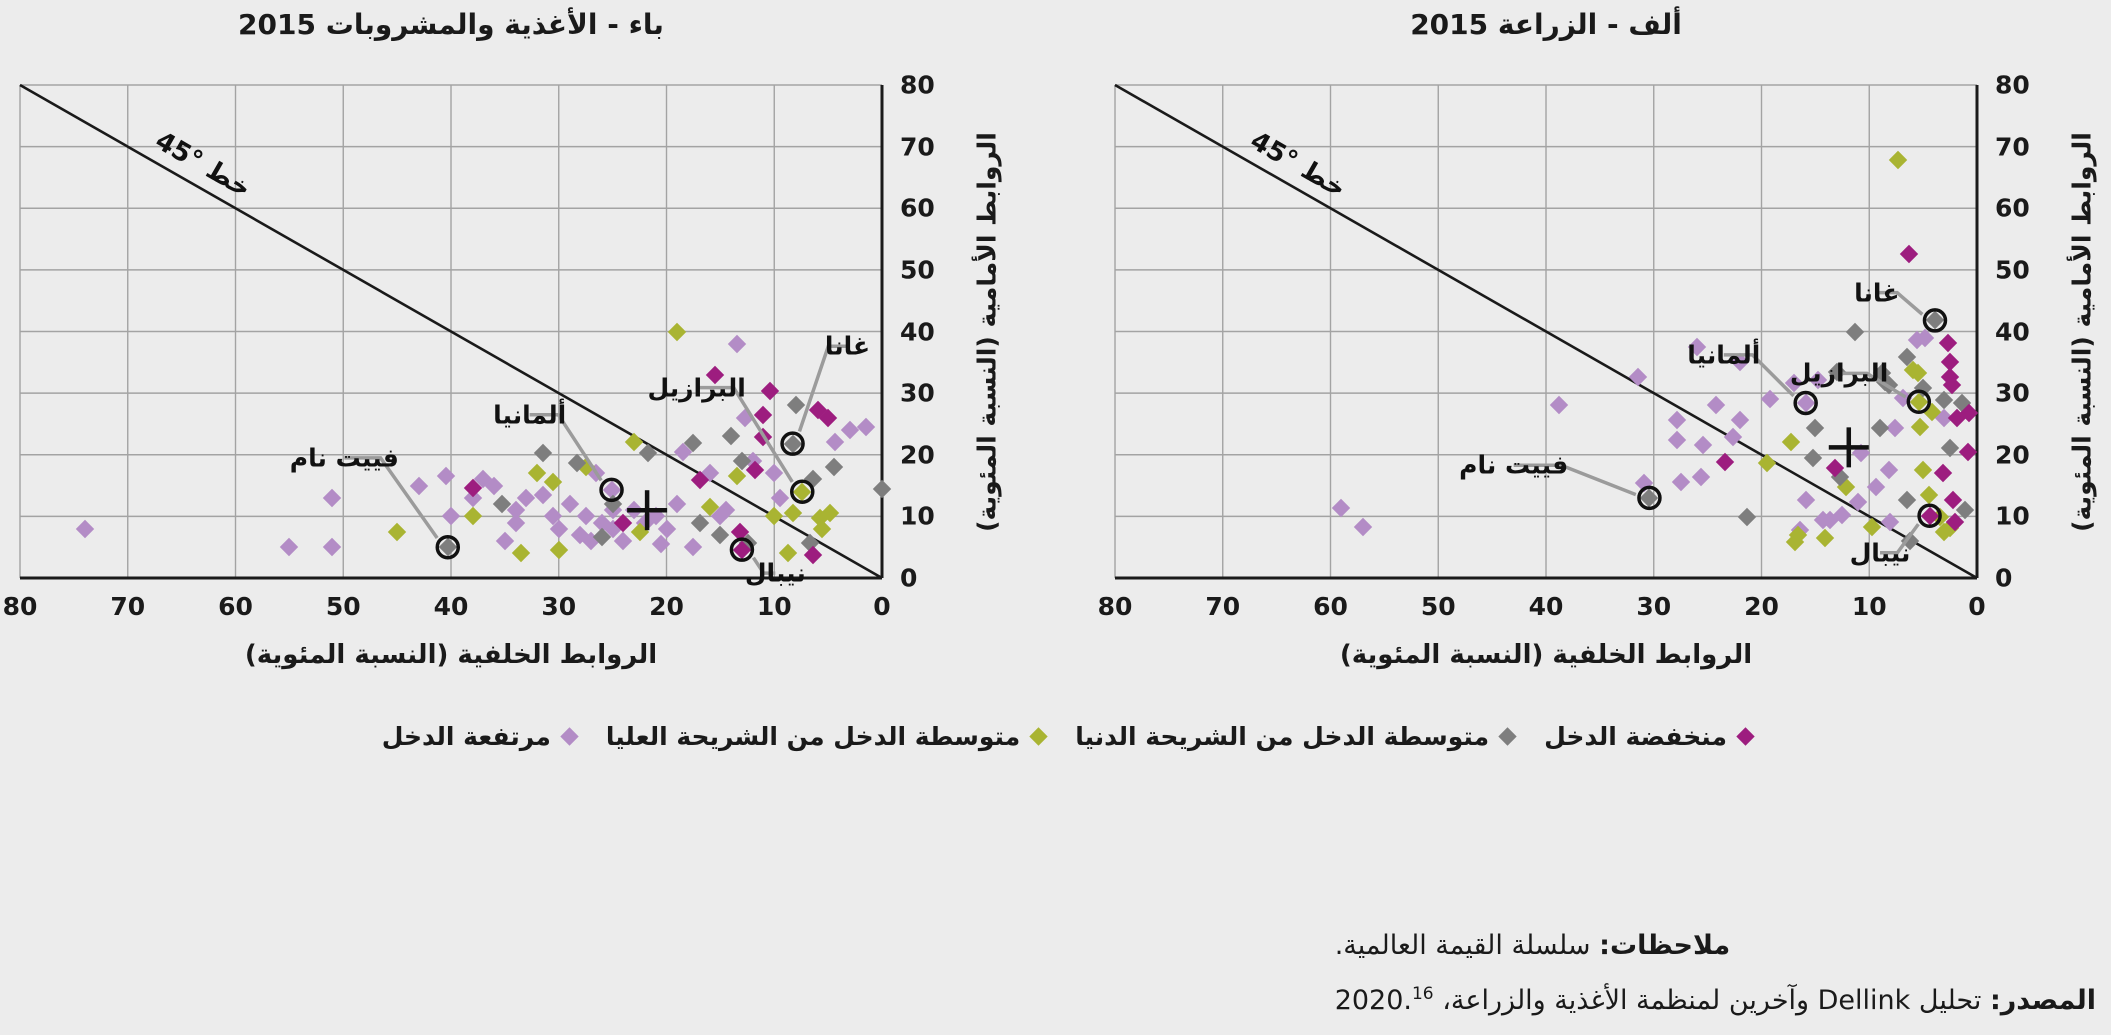 This screenshot has height=1035, width=2111. Describe the element at coordinates (1665, 945) in the screenshot. I see `notes-label: ملاحظات:` at that location.